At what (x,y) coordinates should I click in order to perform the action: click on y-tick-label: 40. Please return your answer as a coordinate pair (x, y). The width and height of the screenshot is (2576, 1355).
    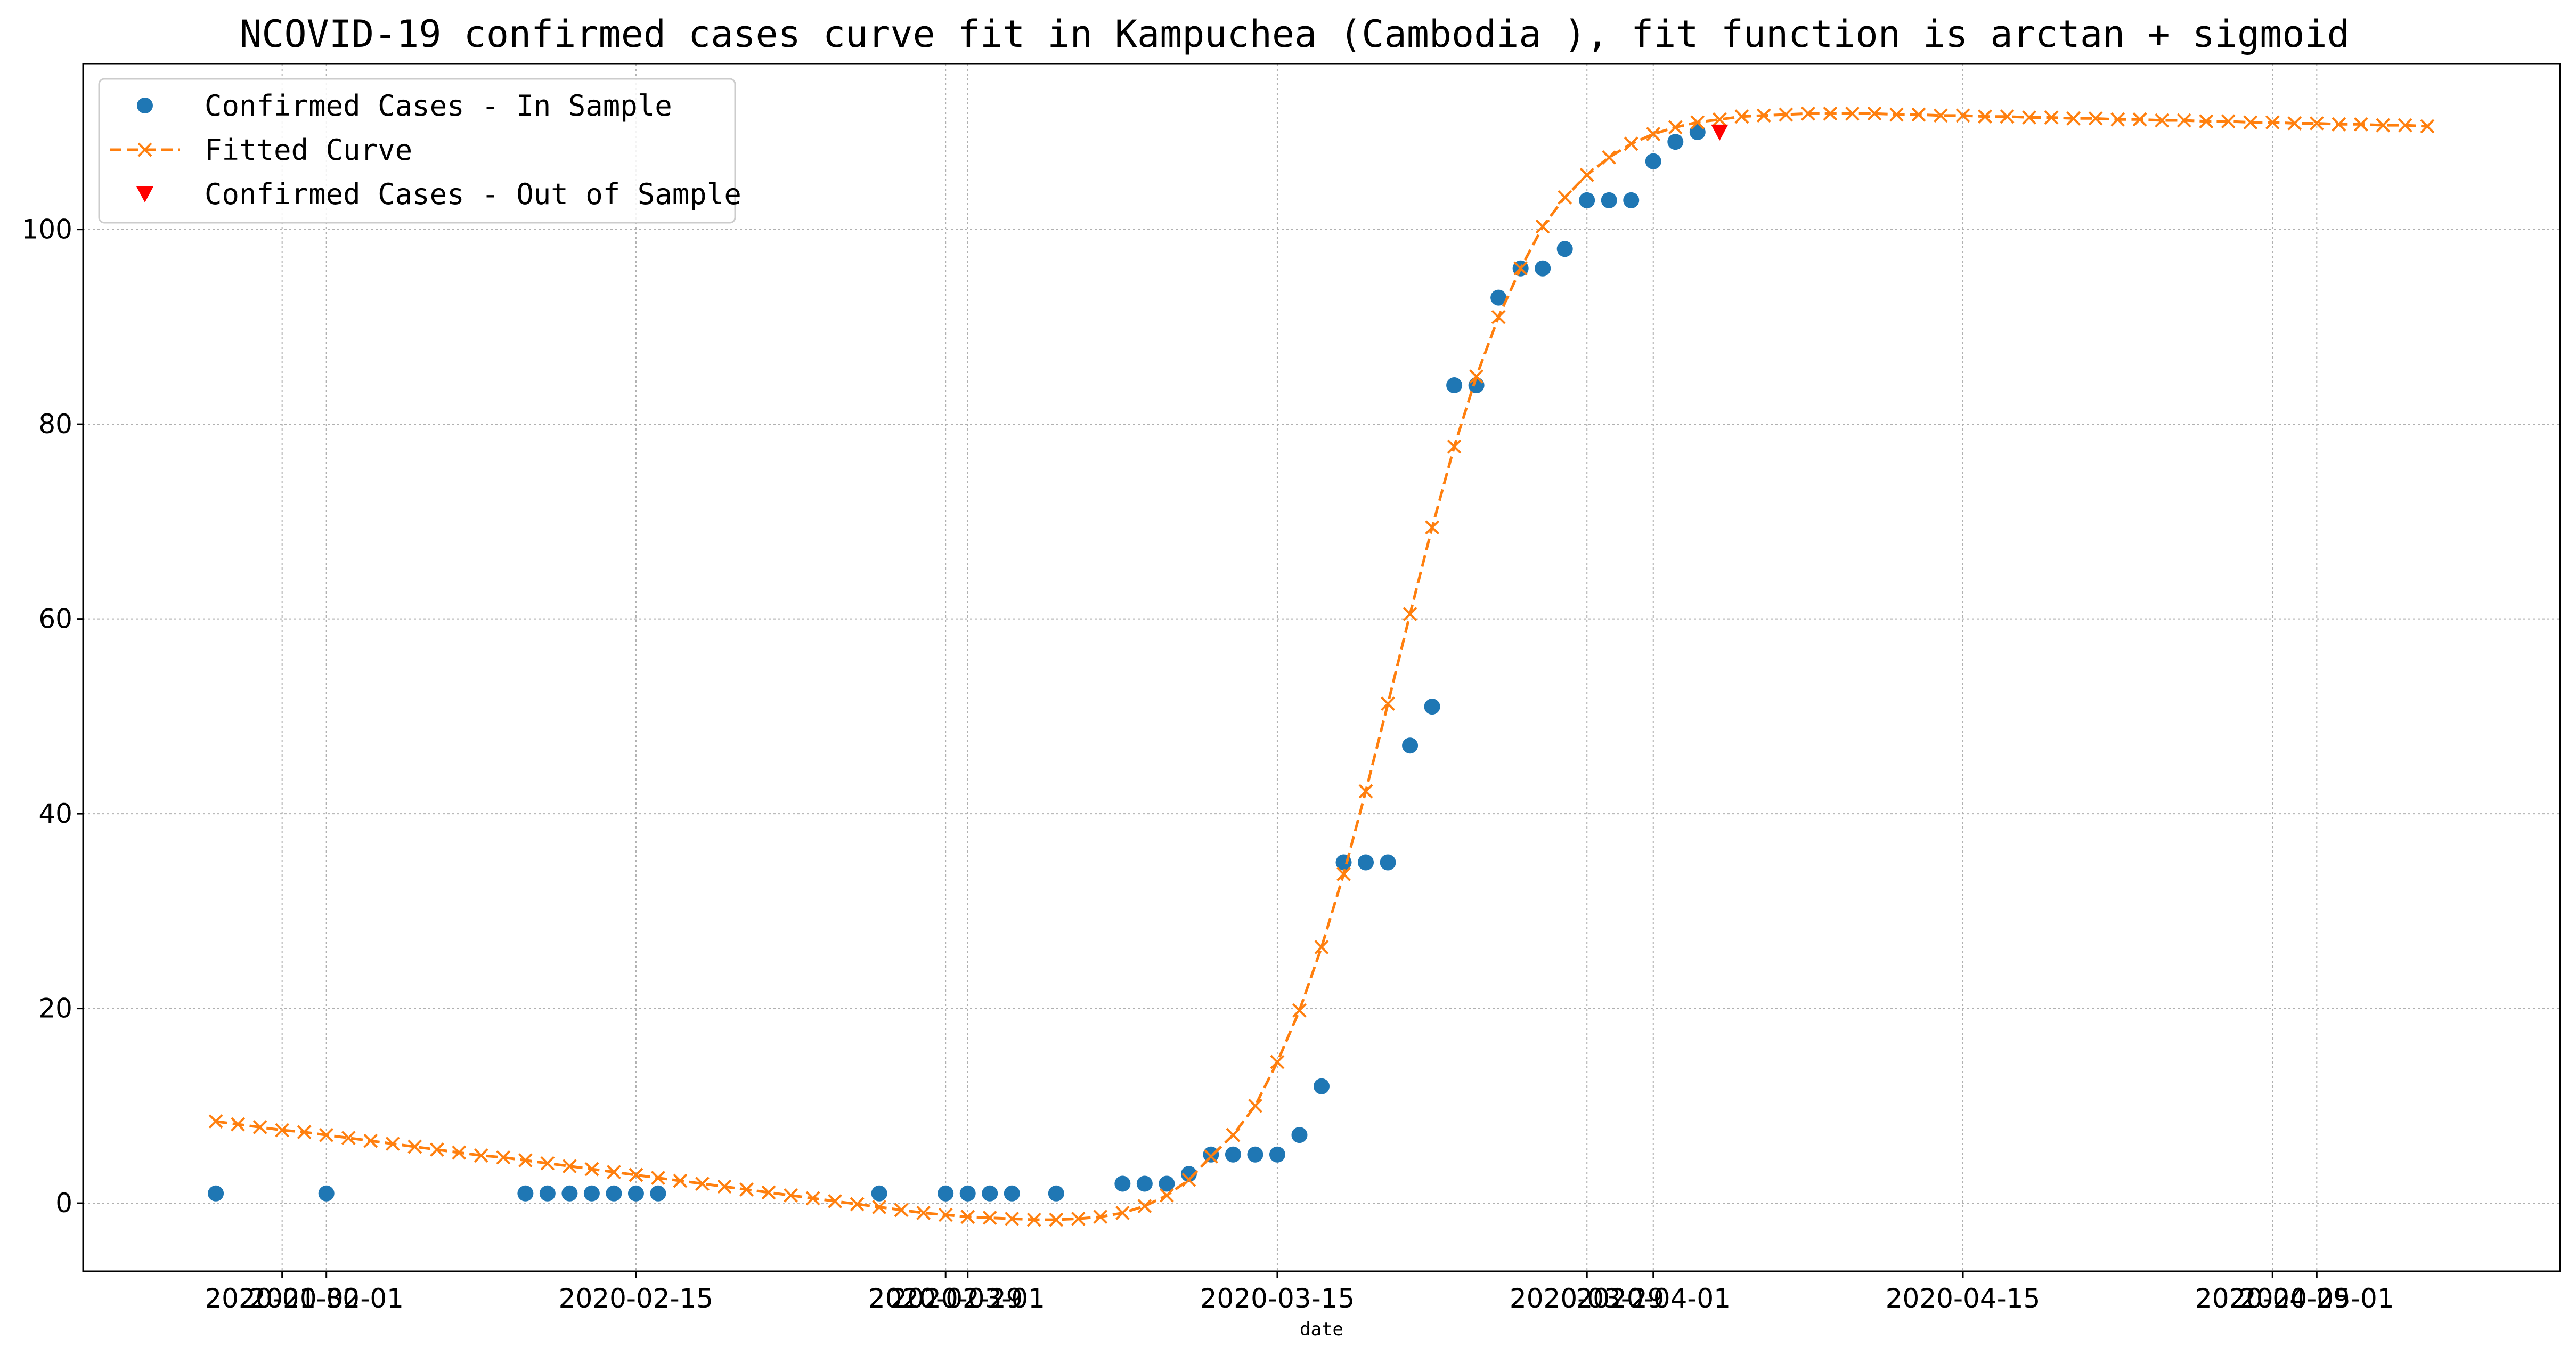
    Looking at the image, I should click on (55, 813).